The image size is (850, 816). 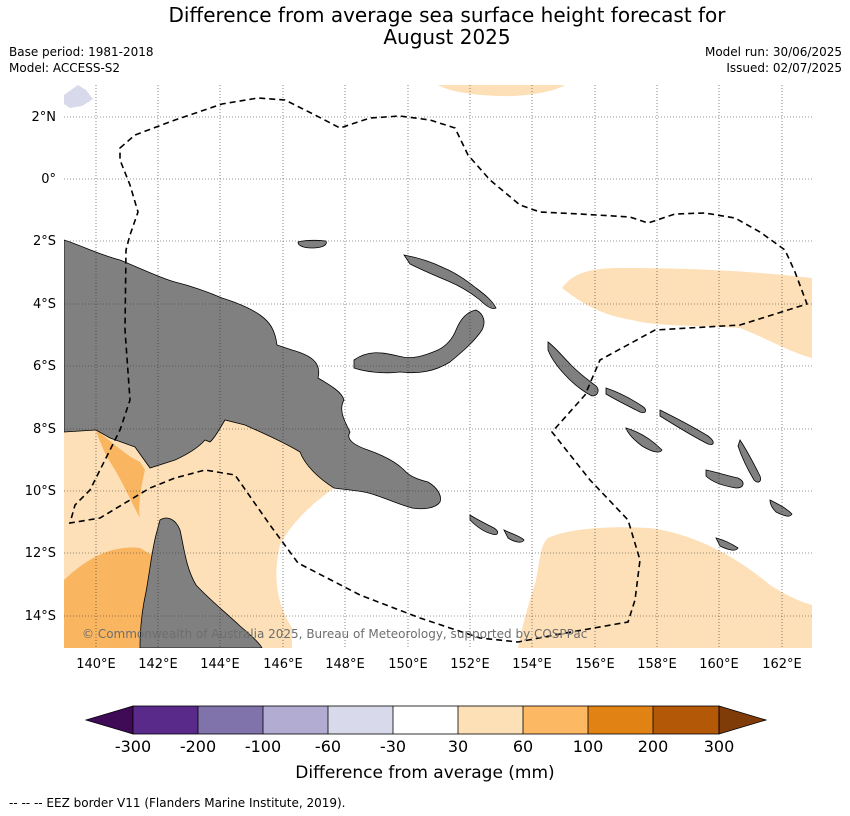 What do you see at coordinates (743, 720) in the screenshot?
I see `colorbar-extend-high` at bounding box center [743, 720].